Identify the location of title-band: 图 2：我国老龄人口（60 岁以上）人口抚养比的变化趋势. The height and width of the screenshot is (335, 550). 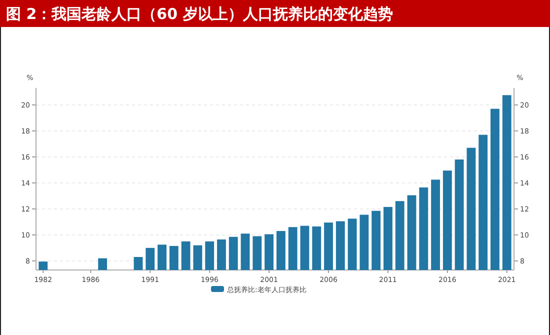
(275, 13).